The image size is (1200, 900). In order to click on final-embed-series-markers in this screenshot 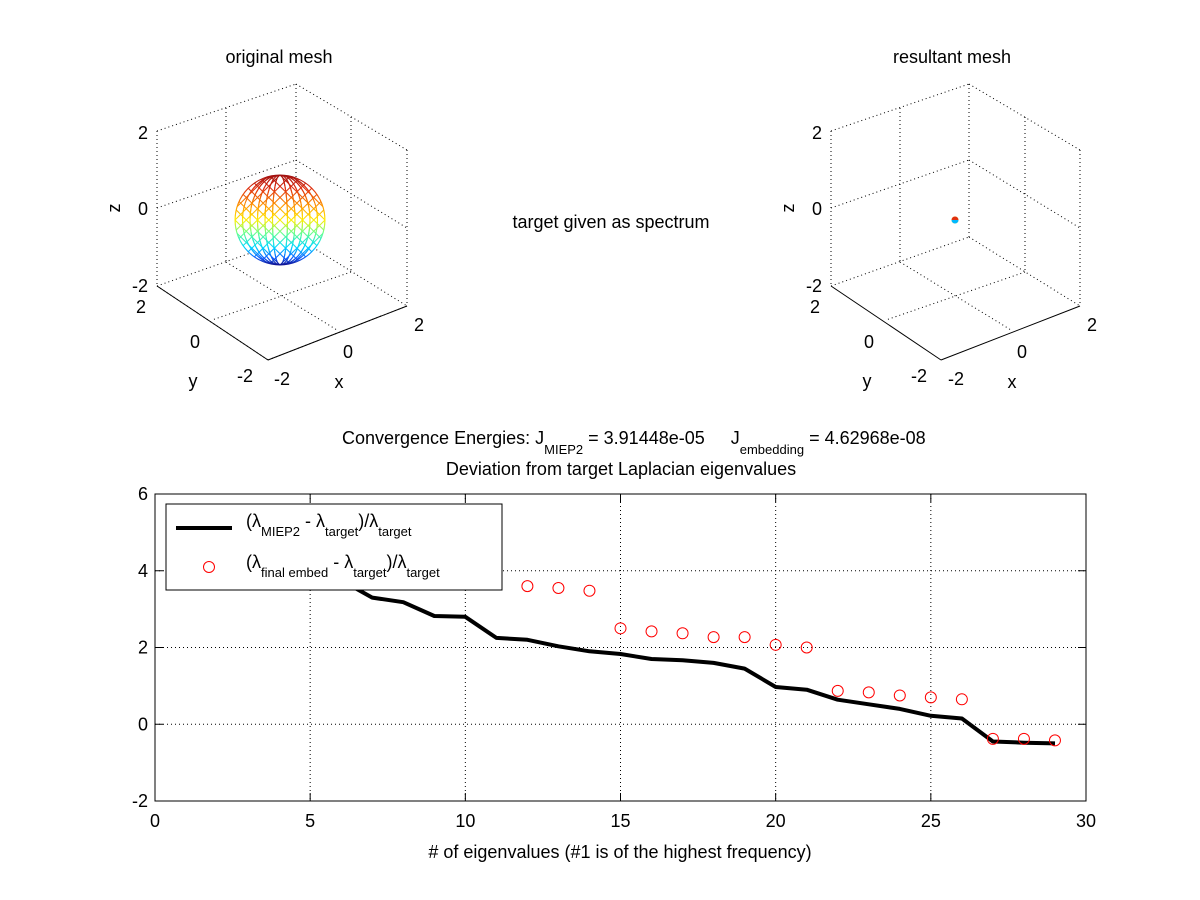, I will do `click(791, 663)`.